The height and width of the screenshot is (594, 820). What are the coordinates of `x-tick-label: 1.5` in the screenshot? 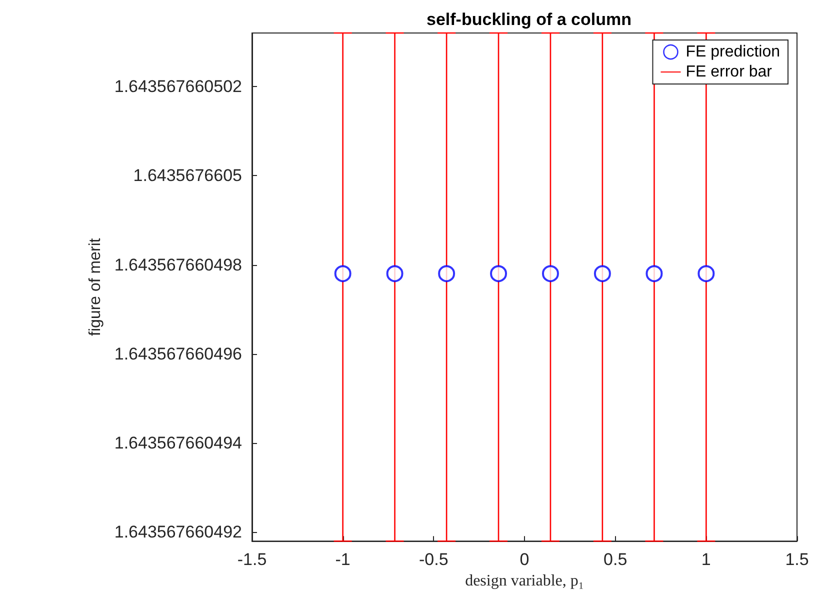 It's located at (797, 560).